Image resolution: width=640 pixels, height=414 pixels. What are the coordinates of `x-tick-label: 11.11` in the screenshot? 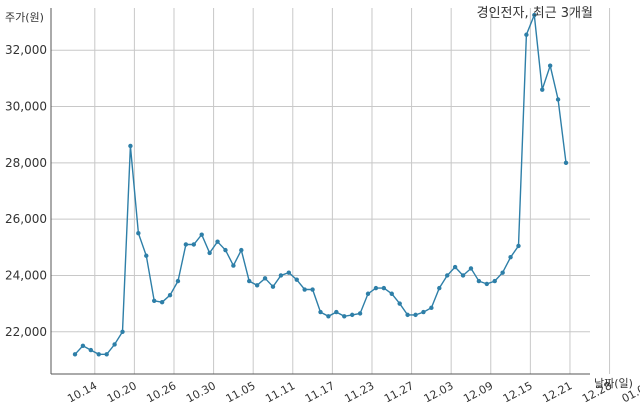 It's located at (280, 392).